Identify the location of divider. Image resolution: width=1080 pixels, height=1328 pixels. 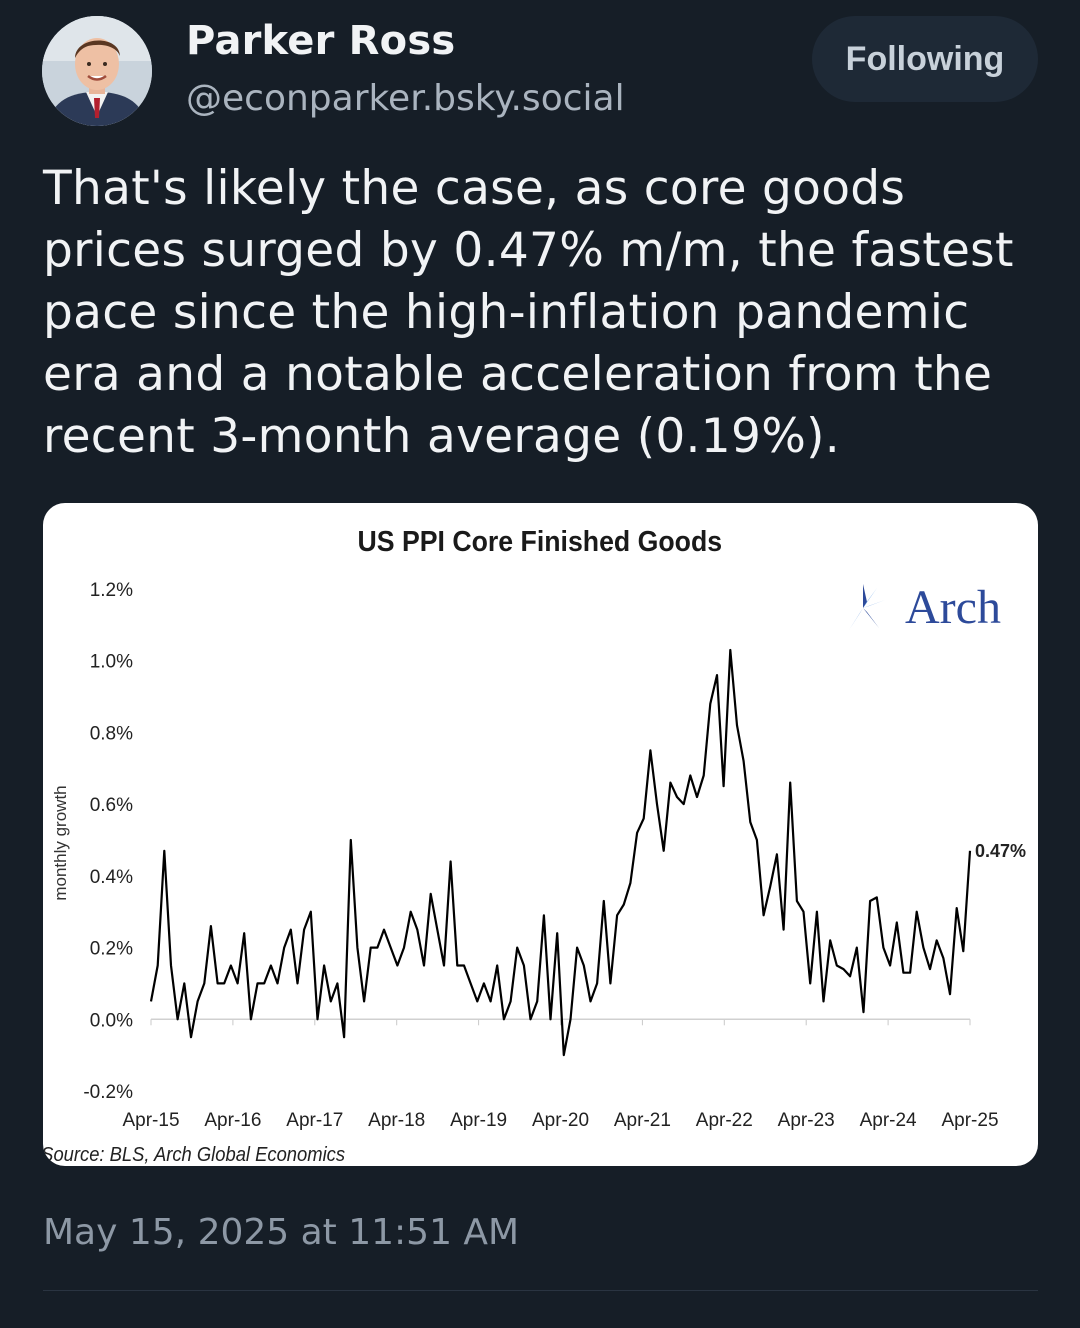
(540, 1290).